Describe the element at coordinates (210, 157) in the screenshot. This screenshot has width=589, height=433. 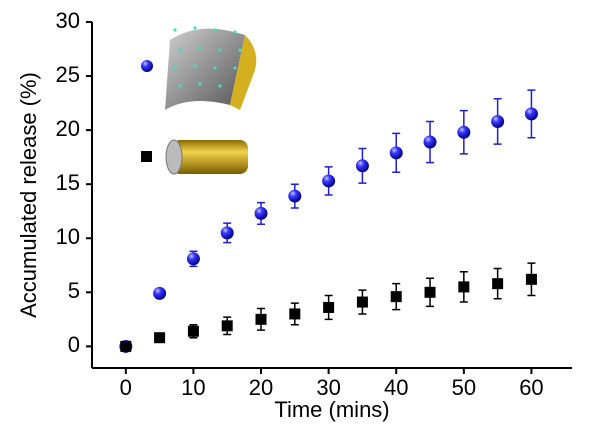
I see `tube-icon` at that location.